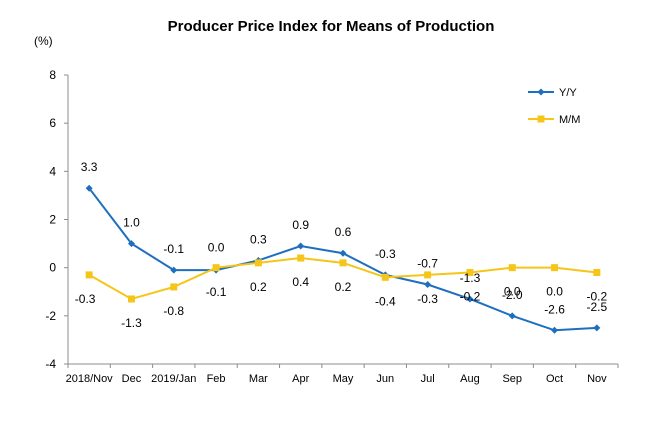 This screenshot has height=439, width=662. Describe the element at coordinates (50, 316) in the screenshot. I see `y-tick-label: -2` at that location.